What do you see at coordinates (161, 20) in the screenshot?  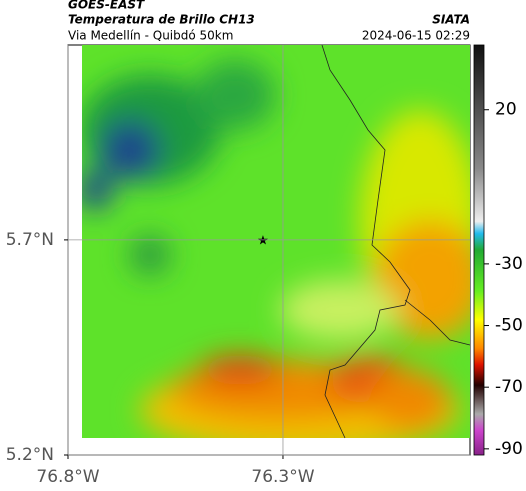 I see `subtitle: Temperatura de Brillo CH13` at bounding box center [161, 20].